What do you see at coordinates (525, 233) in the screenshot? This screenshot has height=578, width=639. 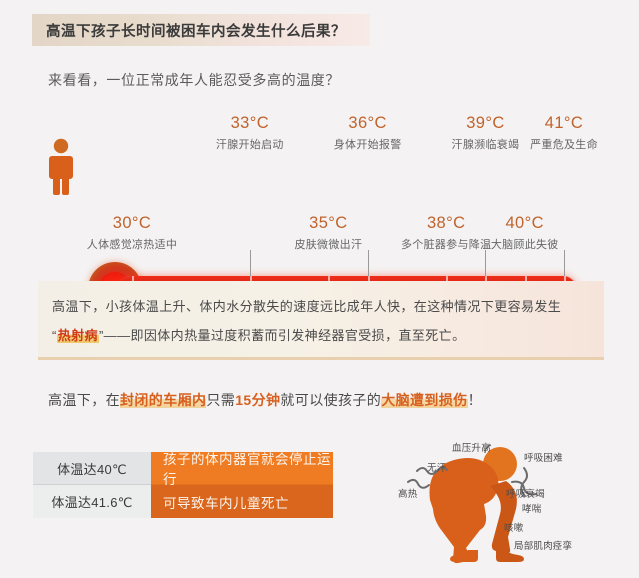 I see `scale-label: 40°C 大脑顾此失彼` at bounding box center [525, 233].